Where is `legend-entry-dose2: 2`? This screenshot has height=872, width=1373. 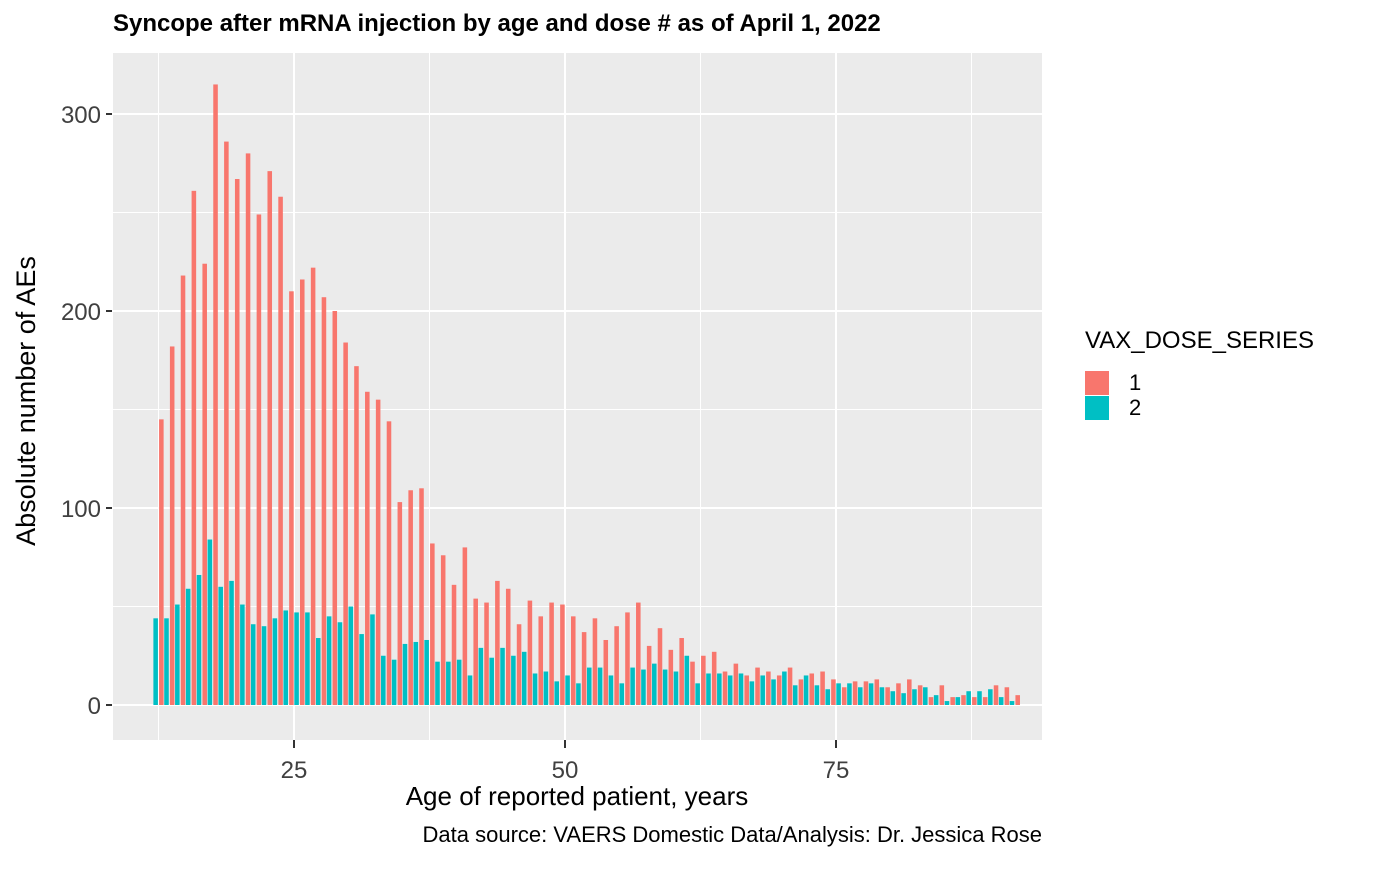 legend-entry-dose2: 2 is located at coordinates (1227, 407).